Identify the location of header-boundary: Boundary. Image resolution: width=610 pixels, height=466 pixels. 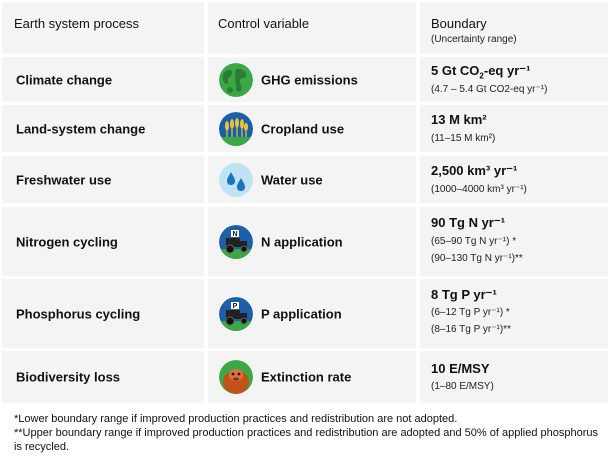
(459, 23).